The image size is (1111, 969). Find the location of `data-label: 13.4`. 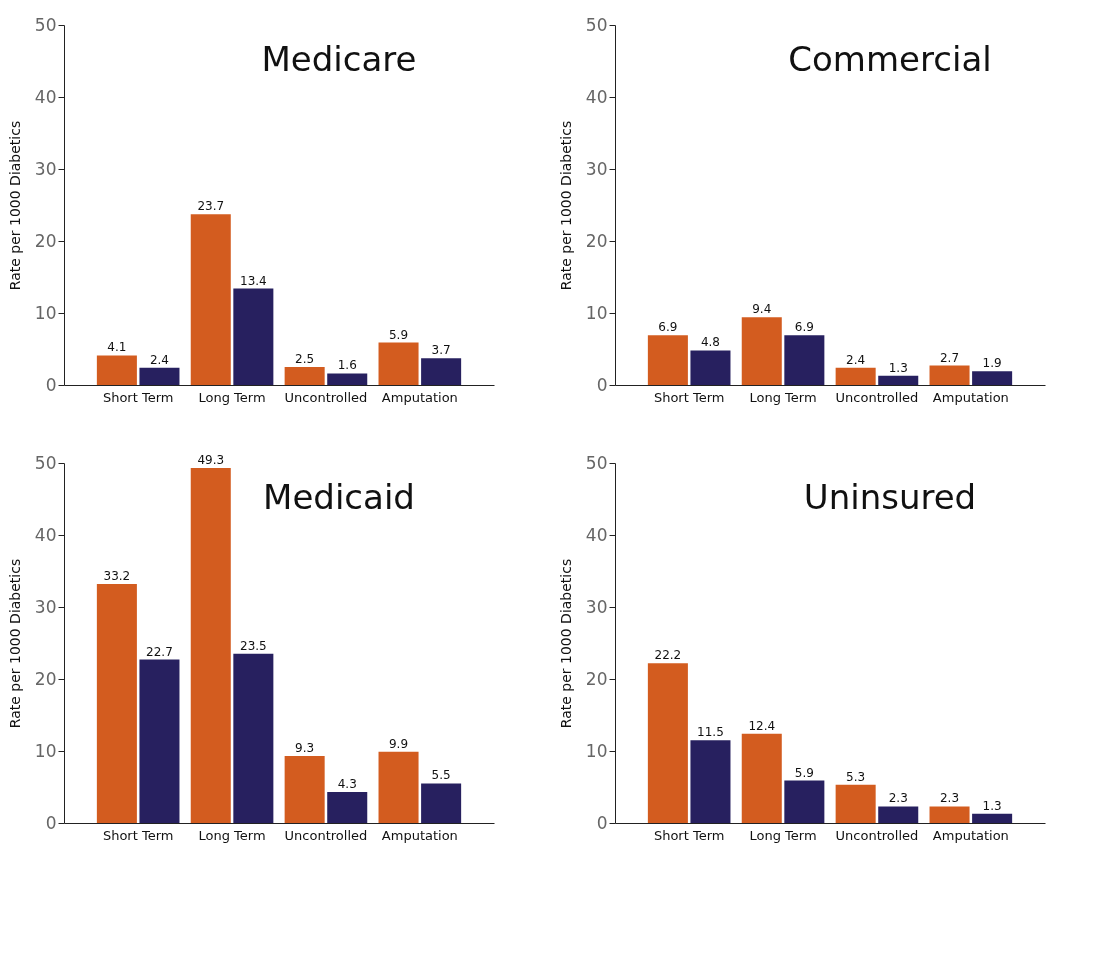

data-label: 13.4 is located at coordinates (253, 280).